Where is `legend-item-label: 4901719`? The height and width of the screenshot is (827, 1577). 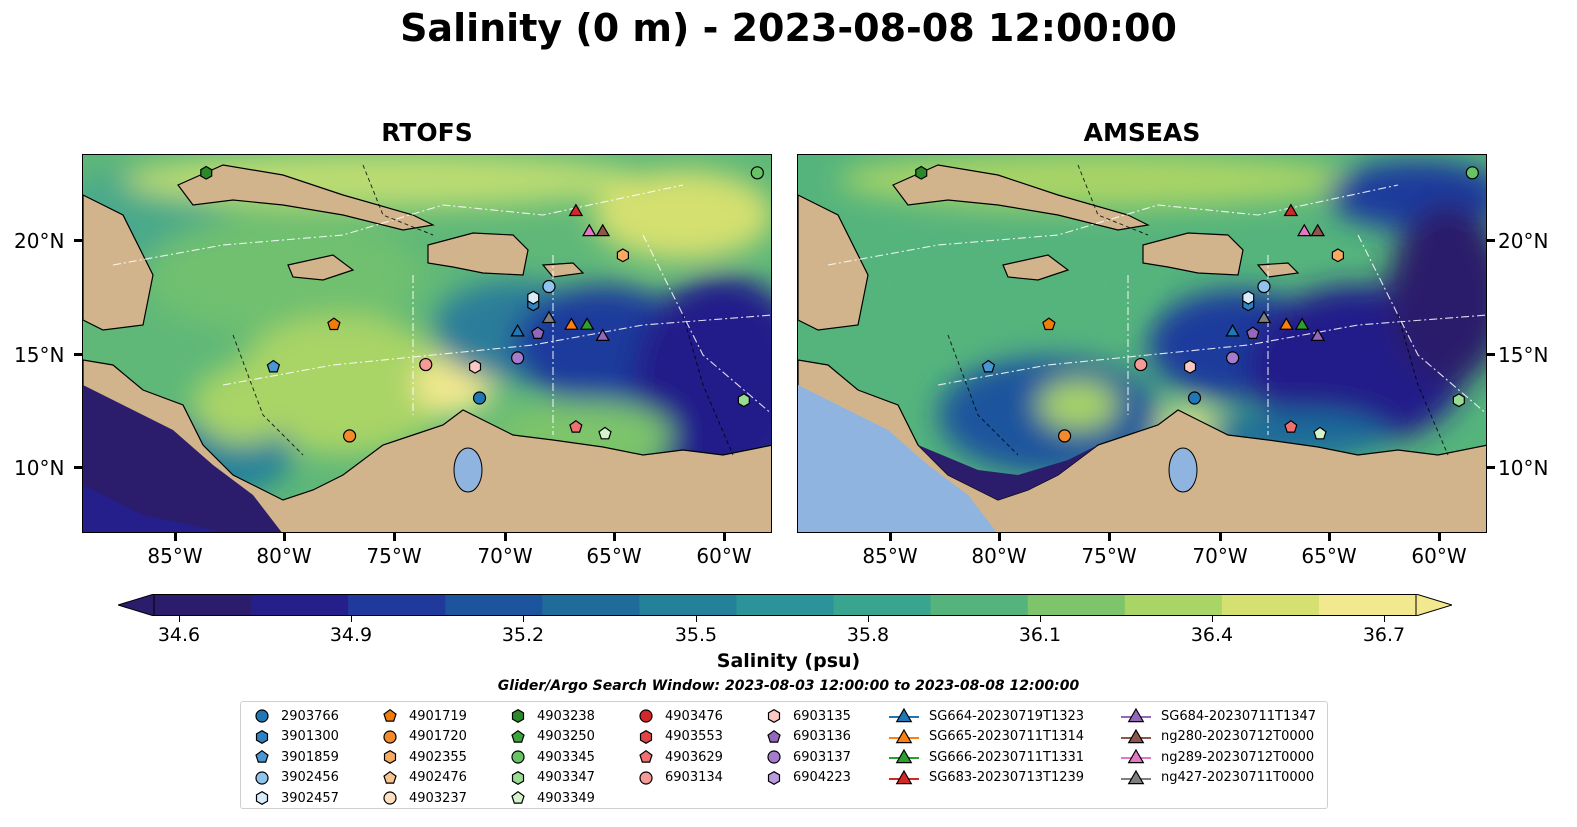
legend-item-label: 4901719 is located at coordinates (438, 716).